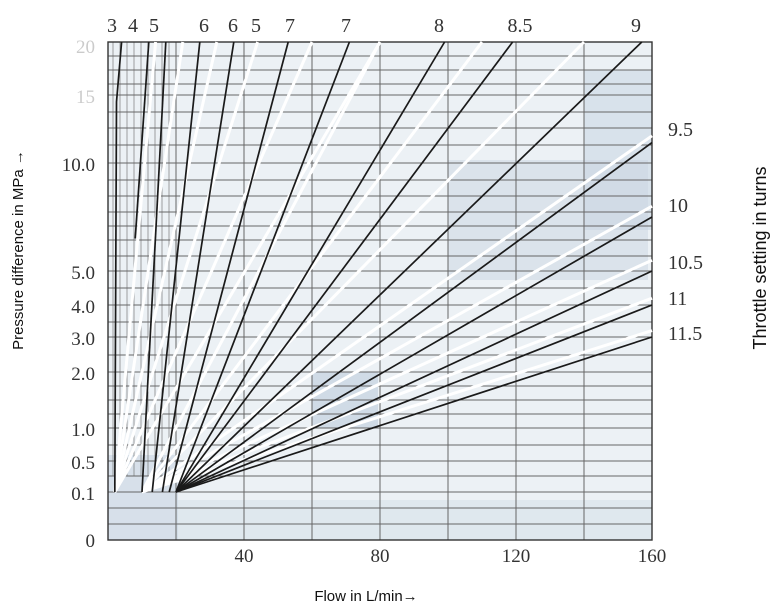 The width and height of the screenshot is (775, 610). I want to click on top-turn-label: 9, so click(636, 26).